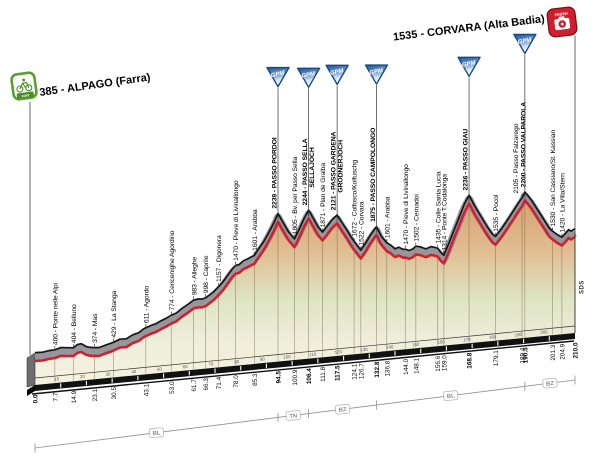 Image resolution: width=600 pixels, height=464 pixels. I want to click on province-bracket, so click(305, 414).